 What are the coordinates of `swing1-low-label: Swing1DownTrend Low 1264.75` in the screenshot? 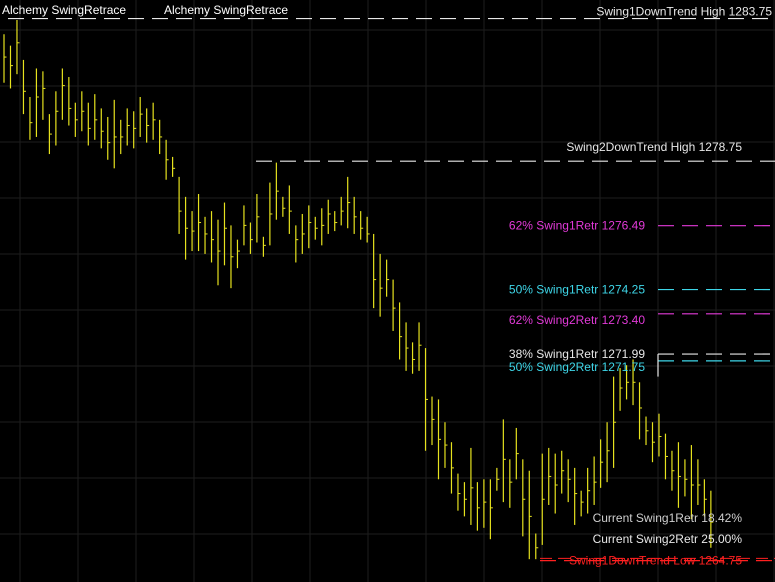 It's located at (655, 561).